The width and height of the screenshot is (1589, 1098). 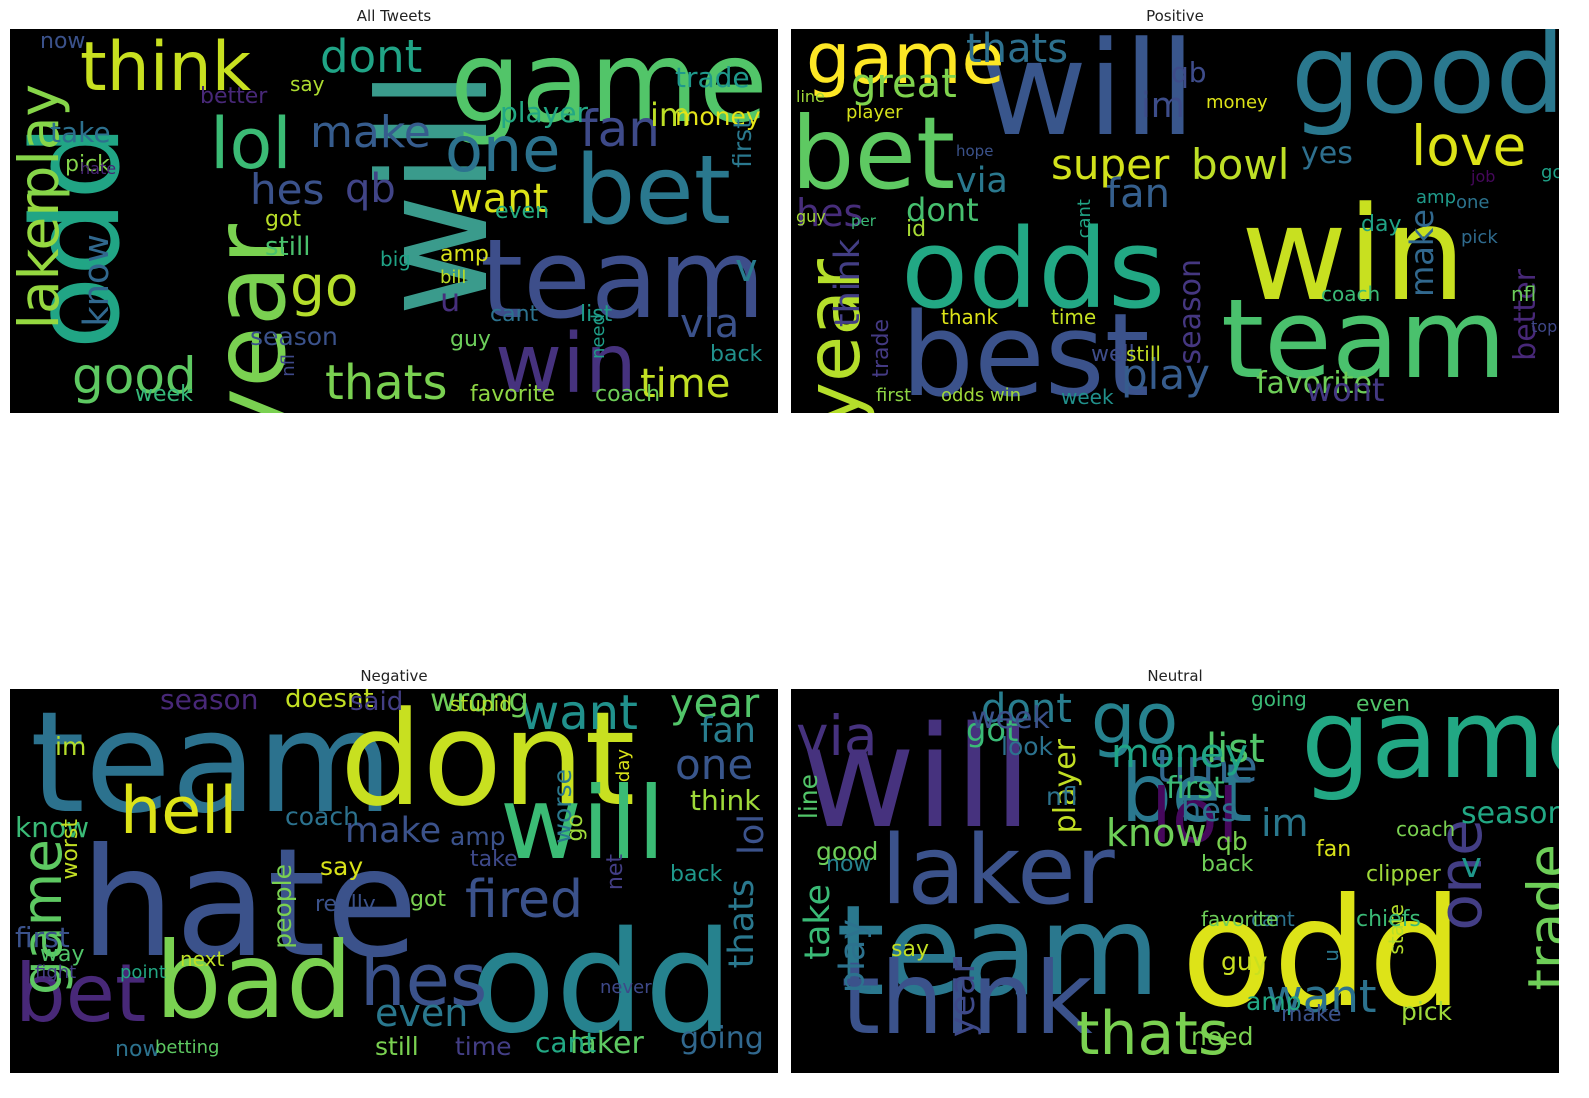 What do you see at coordinates (1327, 153) in the screenshot?
I see `word-yes: yes` at bounding box center [1327, 153].